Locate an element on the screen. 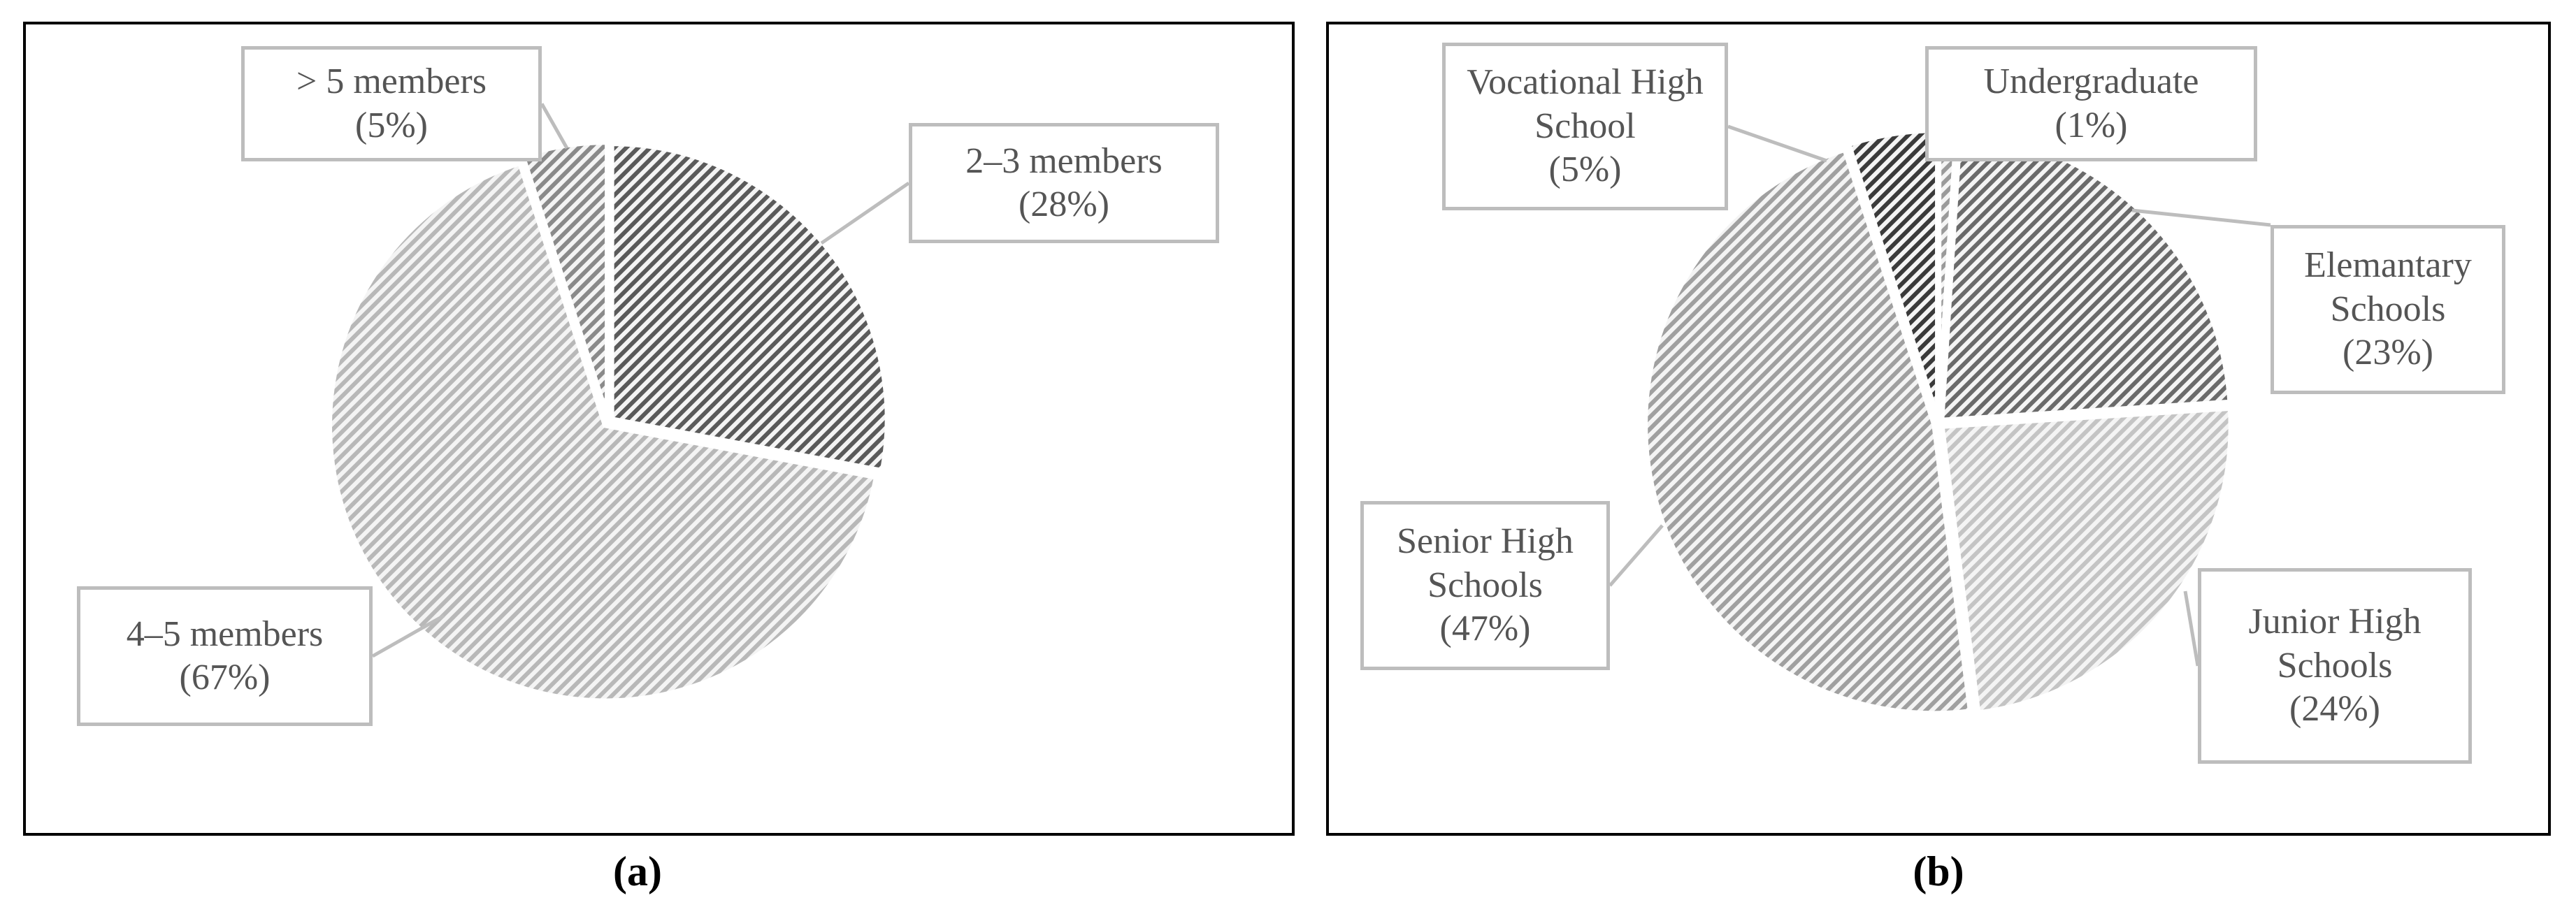 The width and height of the screenshot is (2576, 914). data-label: Junior High Schools(24%) is located at coordinates (2335, 666).